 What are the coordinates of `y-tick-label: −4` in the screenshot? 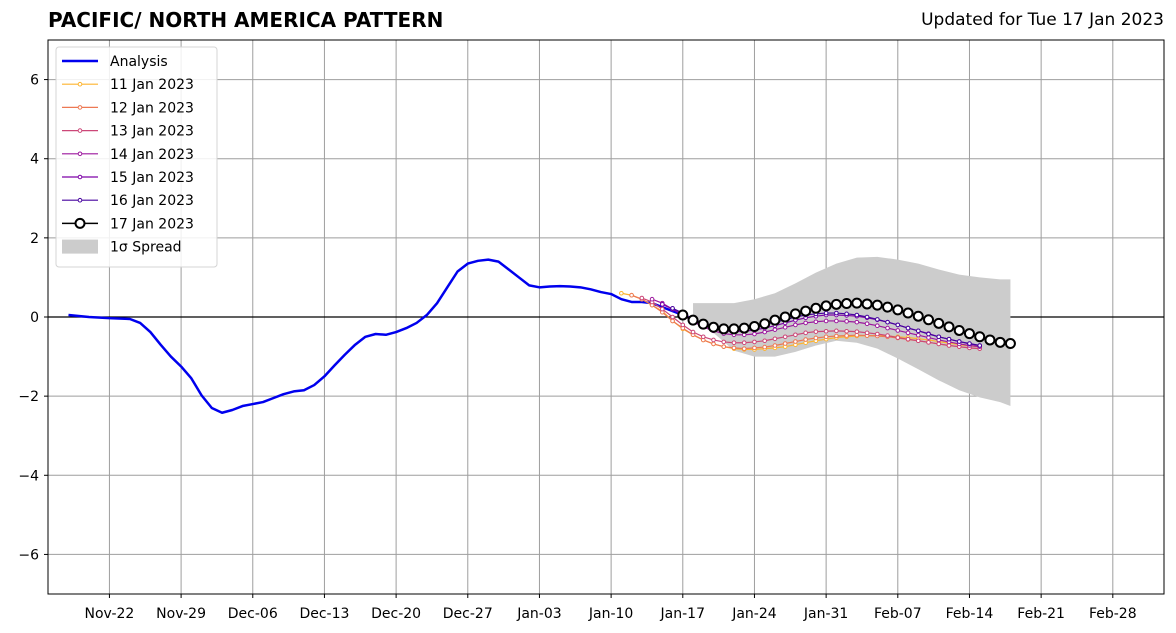 It's located at (28, 476).